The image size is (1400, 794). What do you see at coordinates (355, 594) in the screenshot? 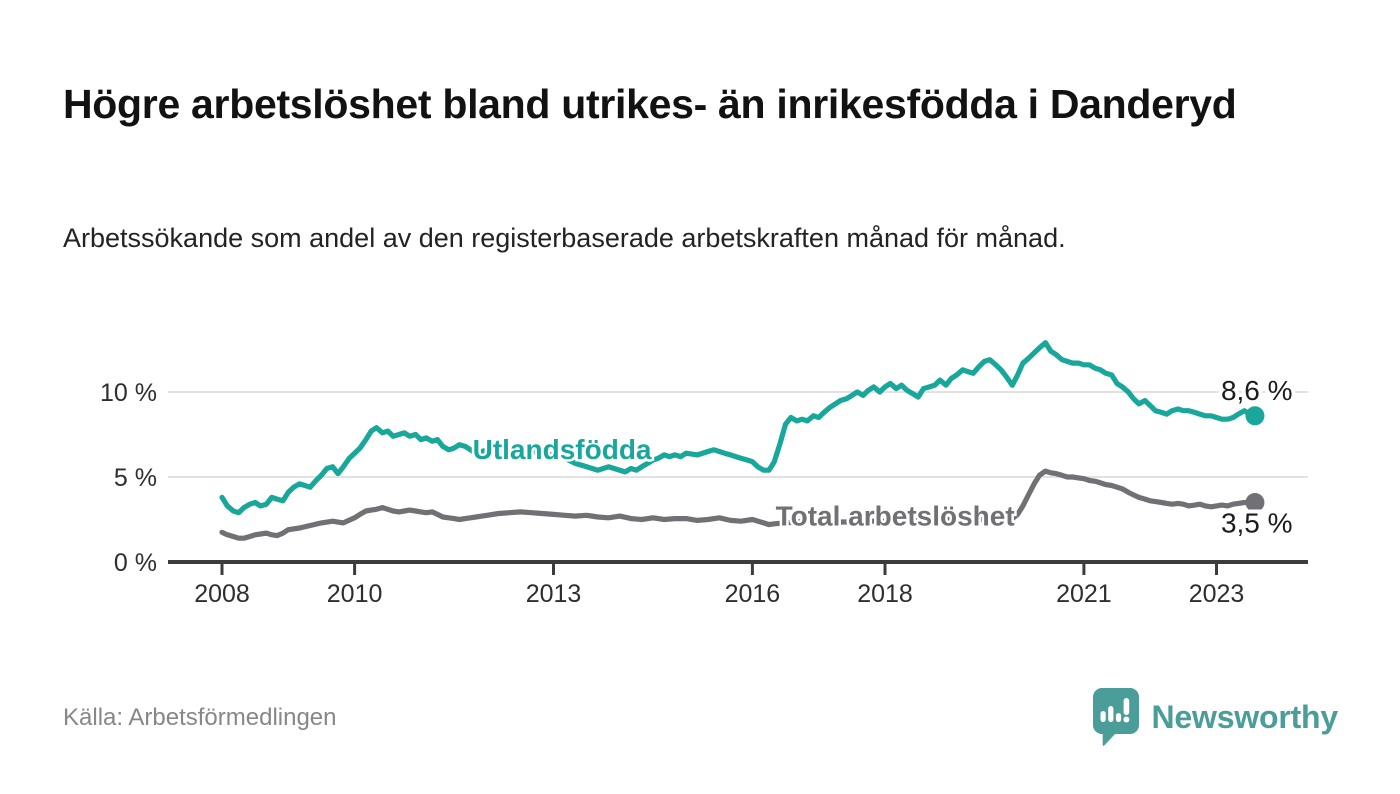
I see `x-tick-label: 2010` at bounding box center [355, 594].